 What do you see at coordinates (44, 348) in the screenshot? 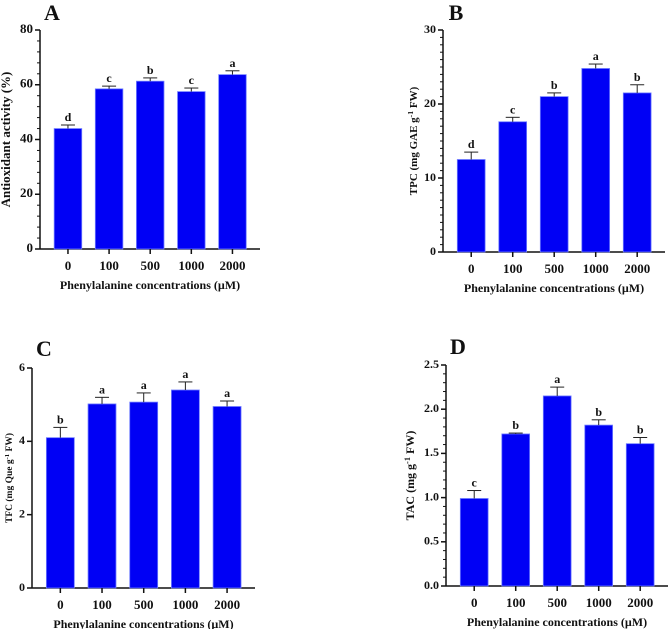
I see `panel-label: C` at bounding box center [44, 348].